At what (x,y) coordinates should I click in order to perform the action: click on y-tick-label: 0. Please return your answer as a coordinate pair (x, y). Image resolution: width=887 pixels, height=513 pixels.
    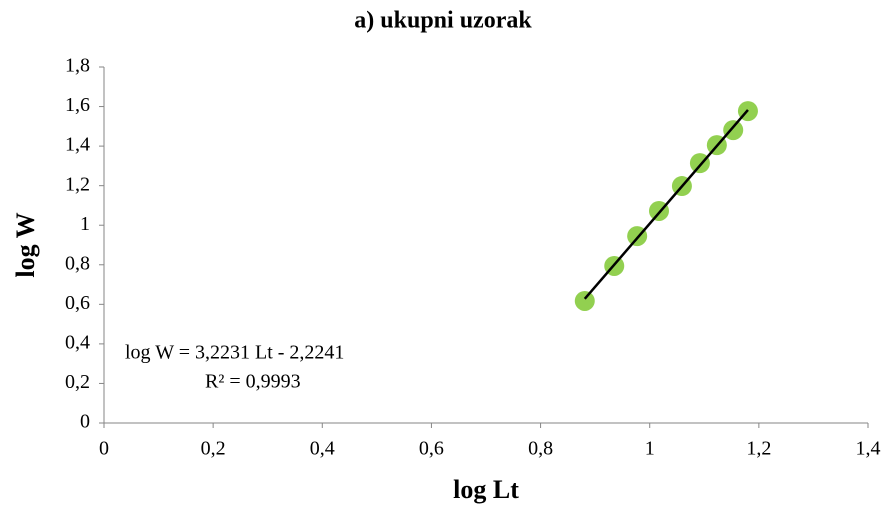
    Looking at the image, I should click on (85, 422).